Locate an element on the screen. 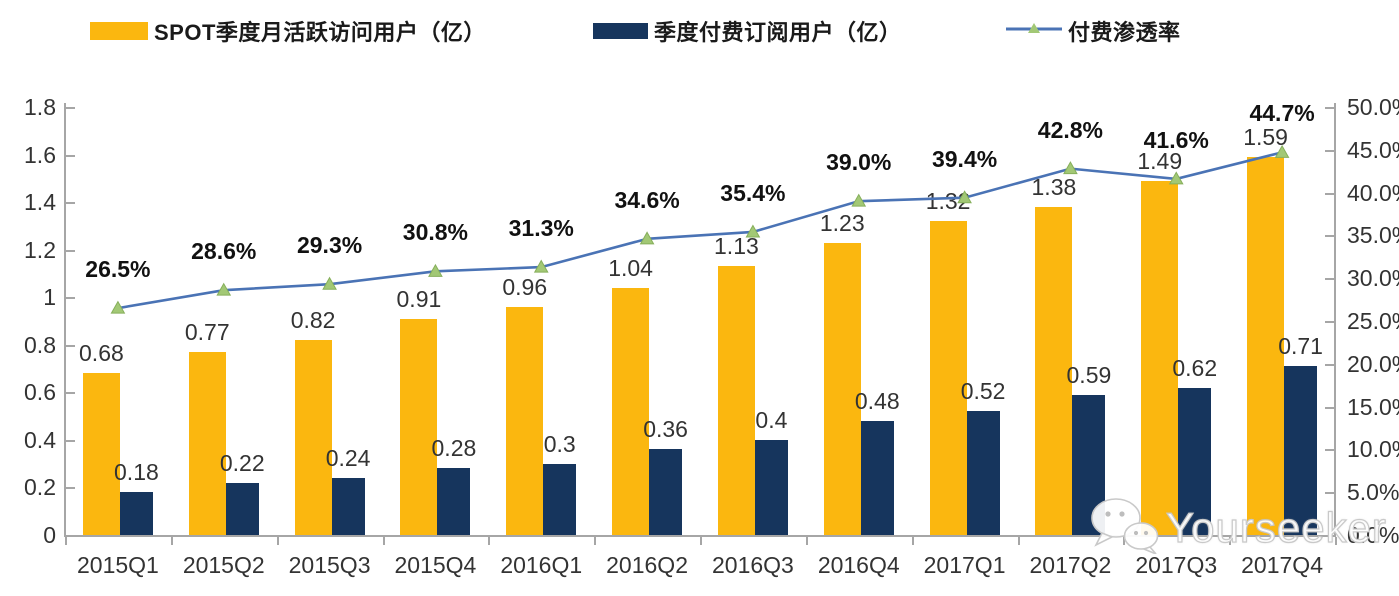 Image resolution: width=1399 pixels, height=596 pixels. x-tick-label: 2015Q3 is located at coordinates (329, 565).